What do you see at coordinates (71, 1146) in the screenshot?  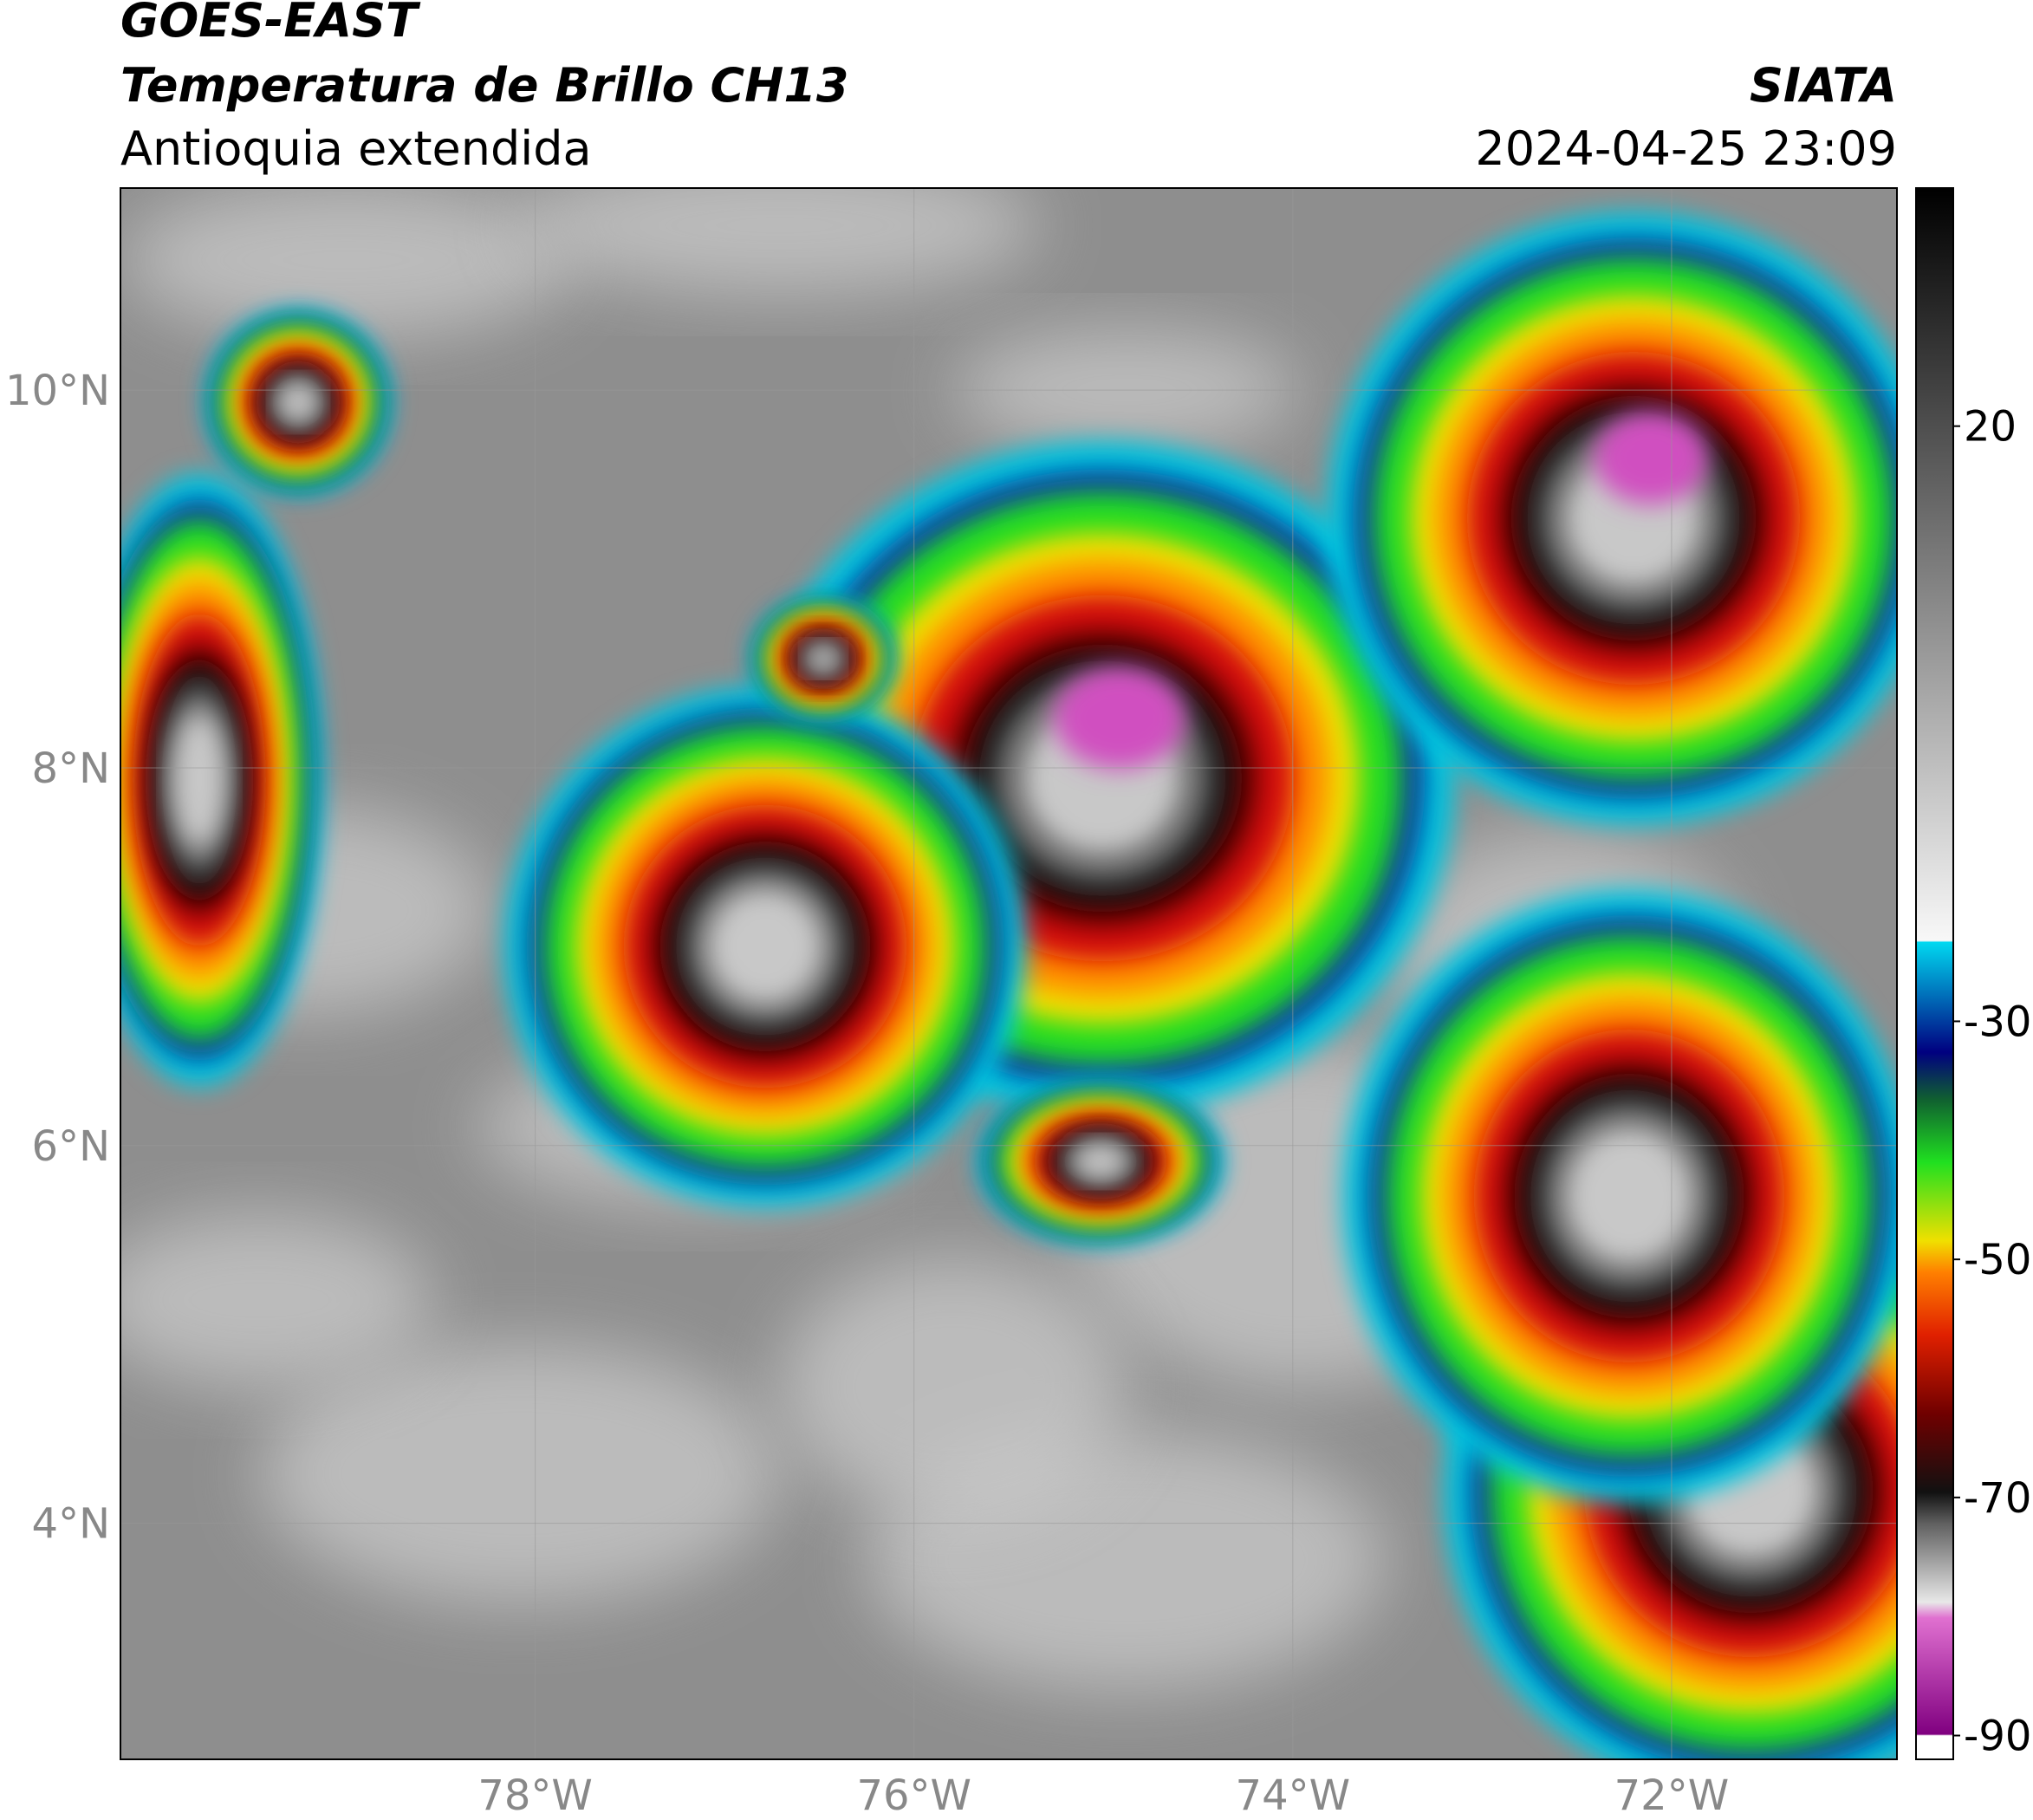 I see `y-tick-label: 6°N` at bounding box center [71, 1146].